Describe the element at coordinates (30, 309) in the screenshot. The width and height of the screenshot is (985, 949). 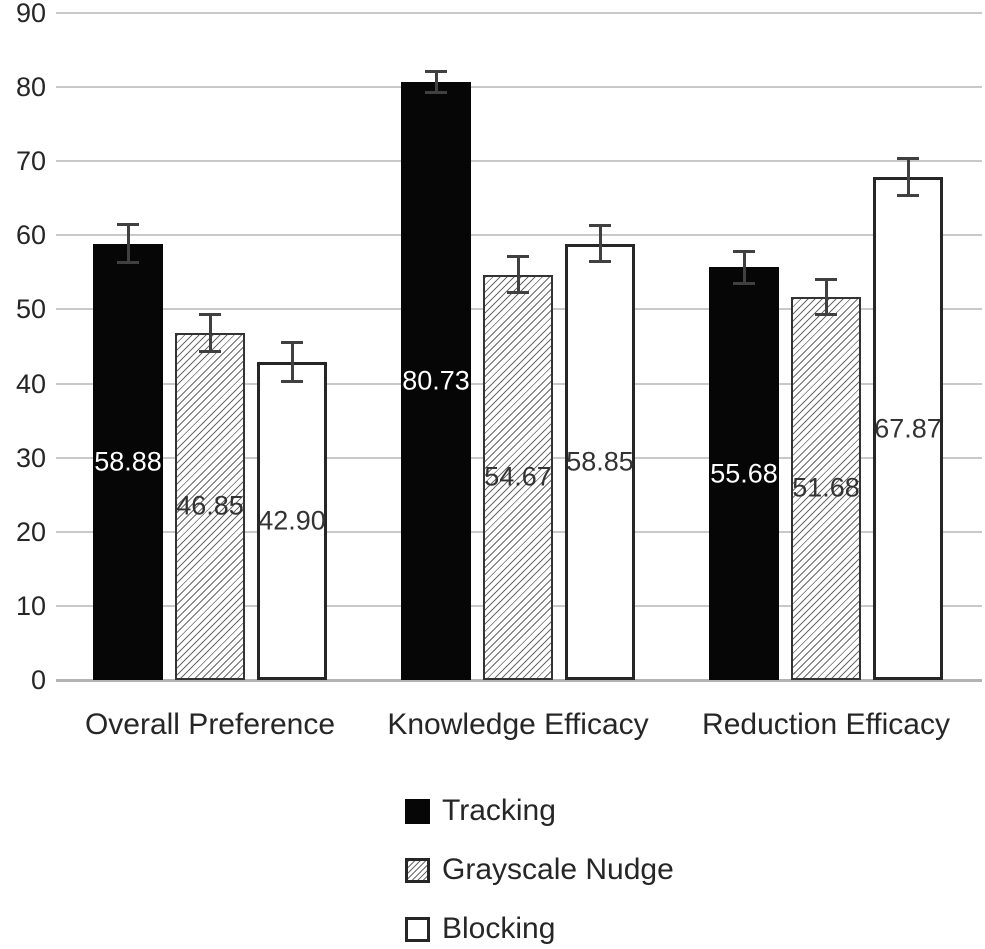
I see `y-axis-tick-label: 50` at that location.